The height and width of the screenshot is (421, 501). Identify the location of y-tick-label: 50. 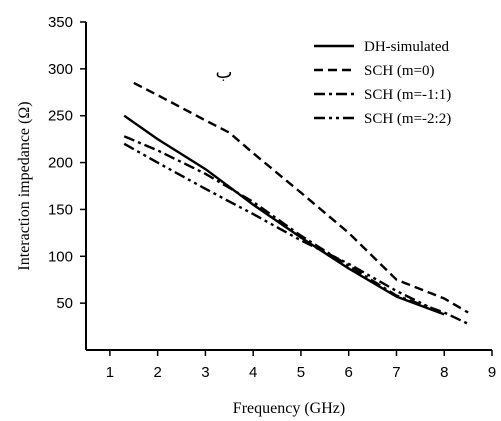
(64, 303).